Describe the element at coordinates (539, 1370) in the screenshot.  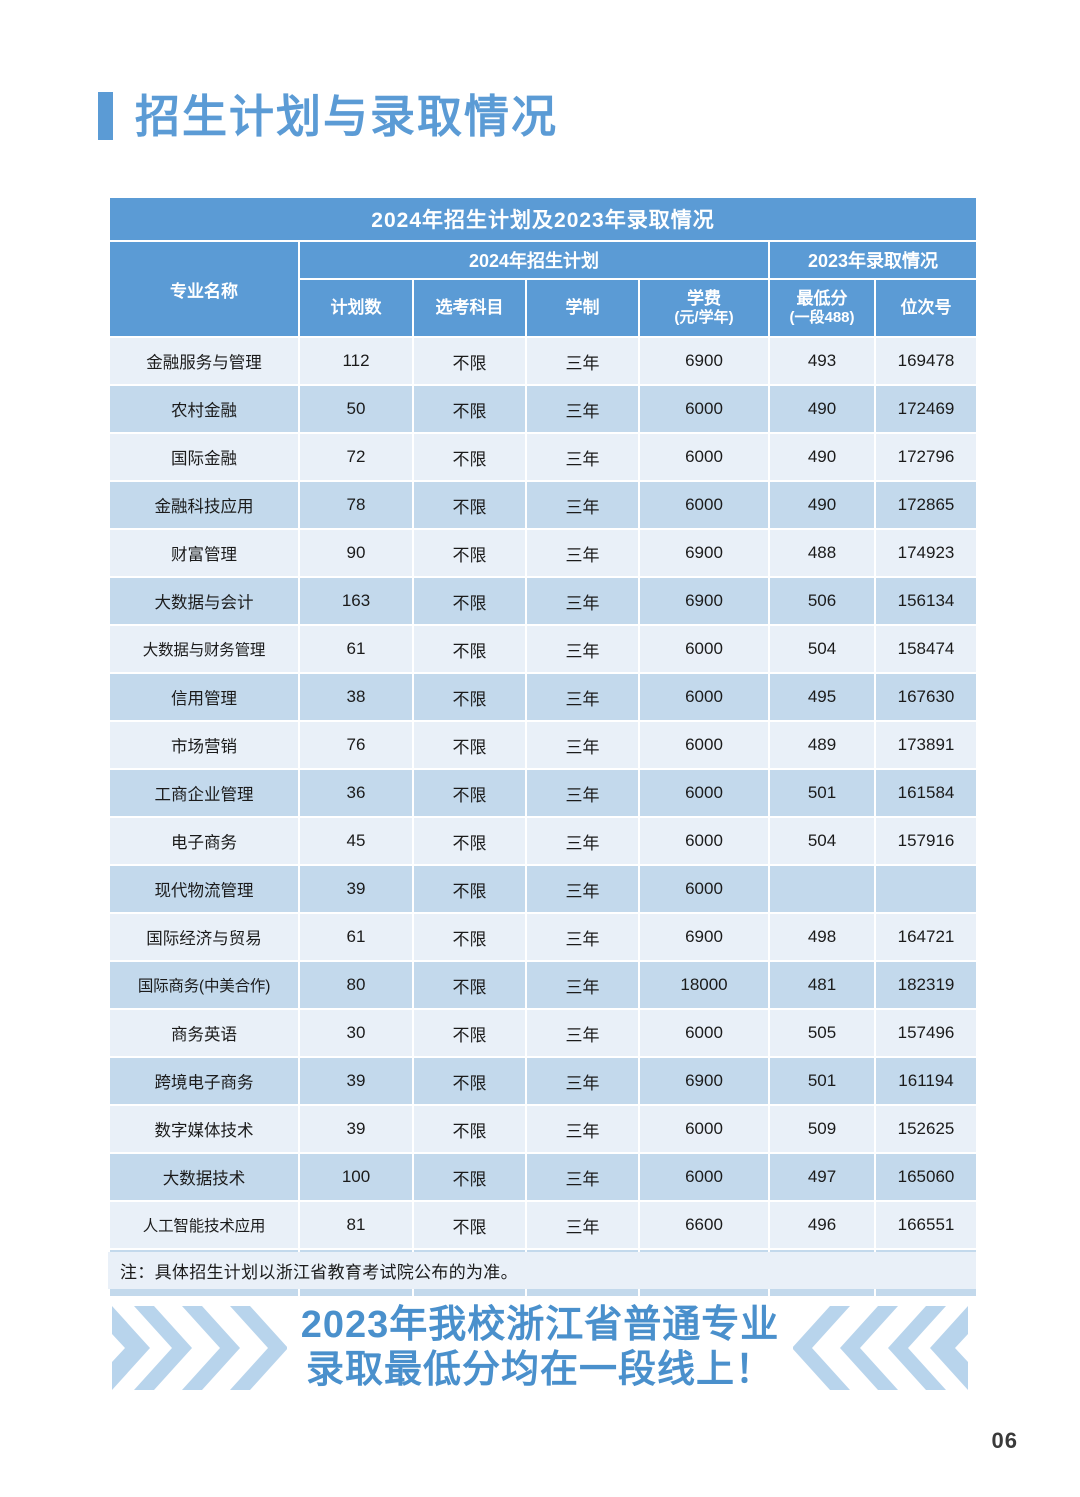
I see `banner-line-2: 录取最低分均在一段线上！` at that location.